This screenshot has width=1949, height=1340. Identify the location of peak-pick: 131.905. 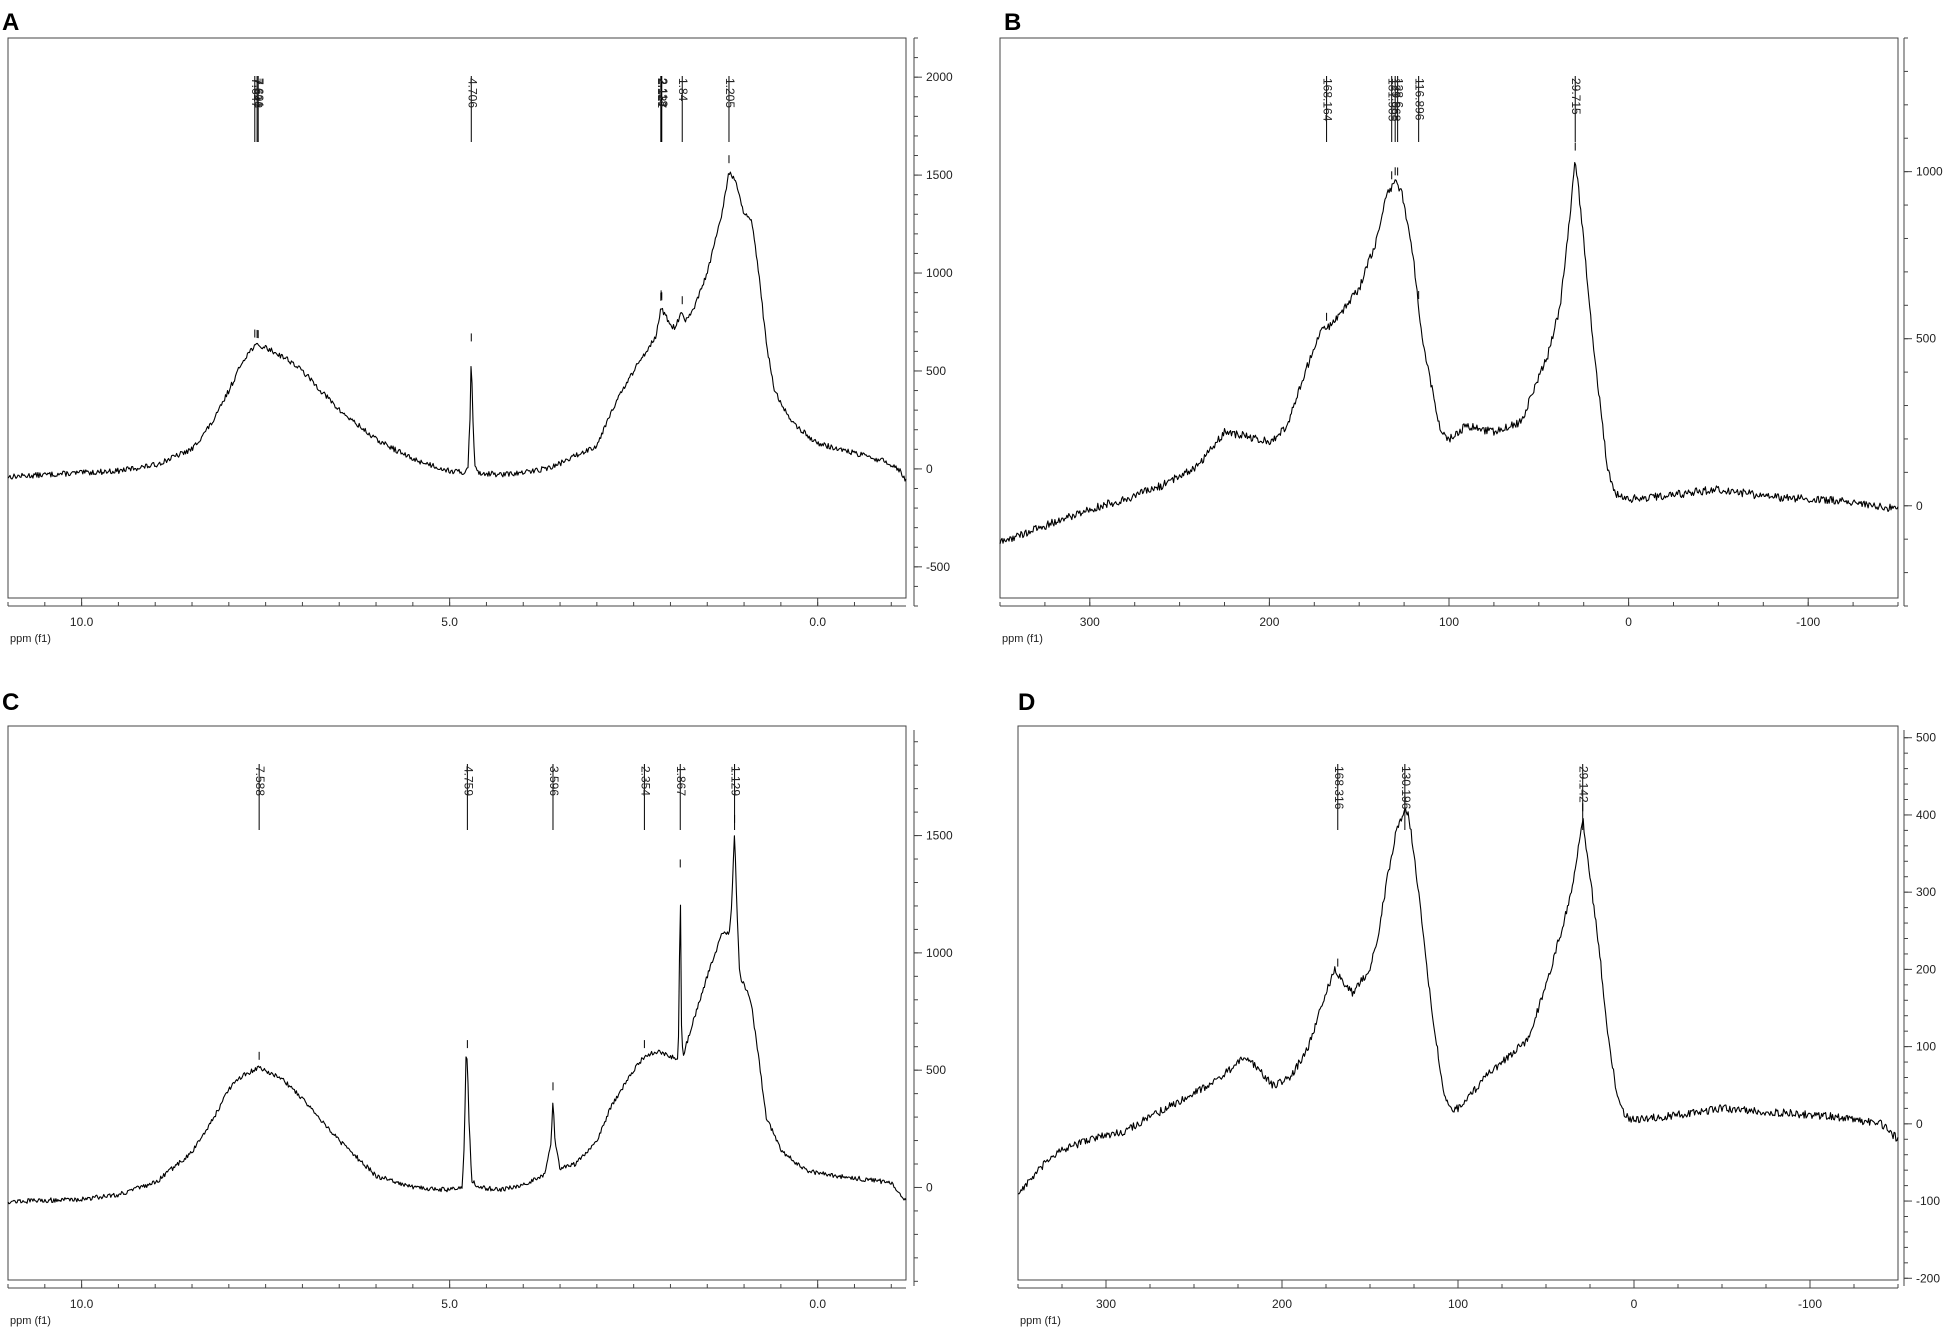
(1393, 128).